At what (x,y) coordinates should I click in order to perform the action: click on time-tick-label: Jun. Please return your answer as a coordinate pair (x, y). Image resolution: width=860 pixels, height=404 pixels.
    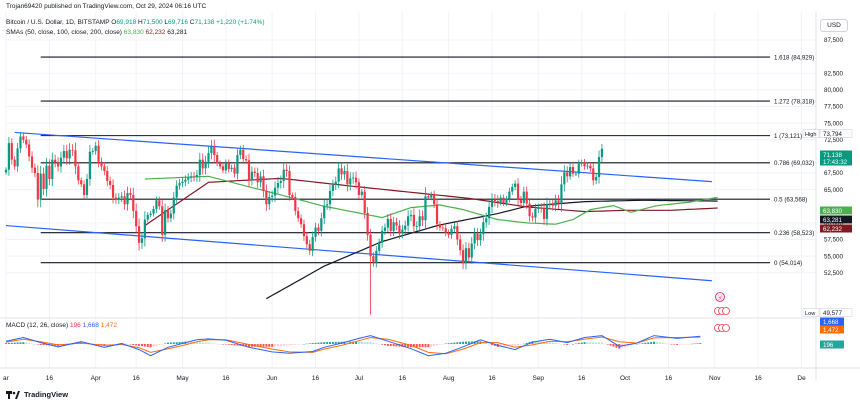
    Looking at the image, I should click on (272, 378).